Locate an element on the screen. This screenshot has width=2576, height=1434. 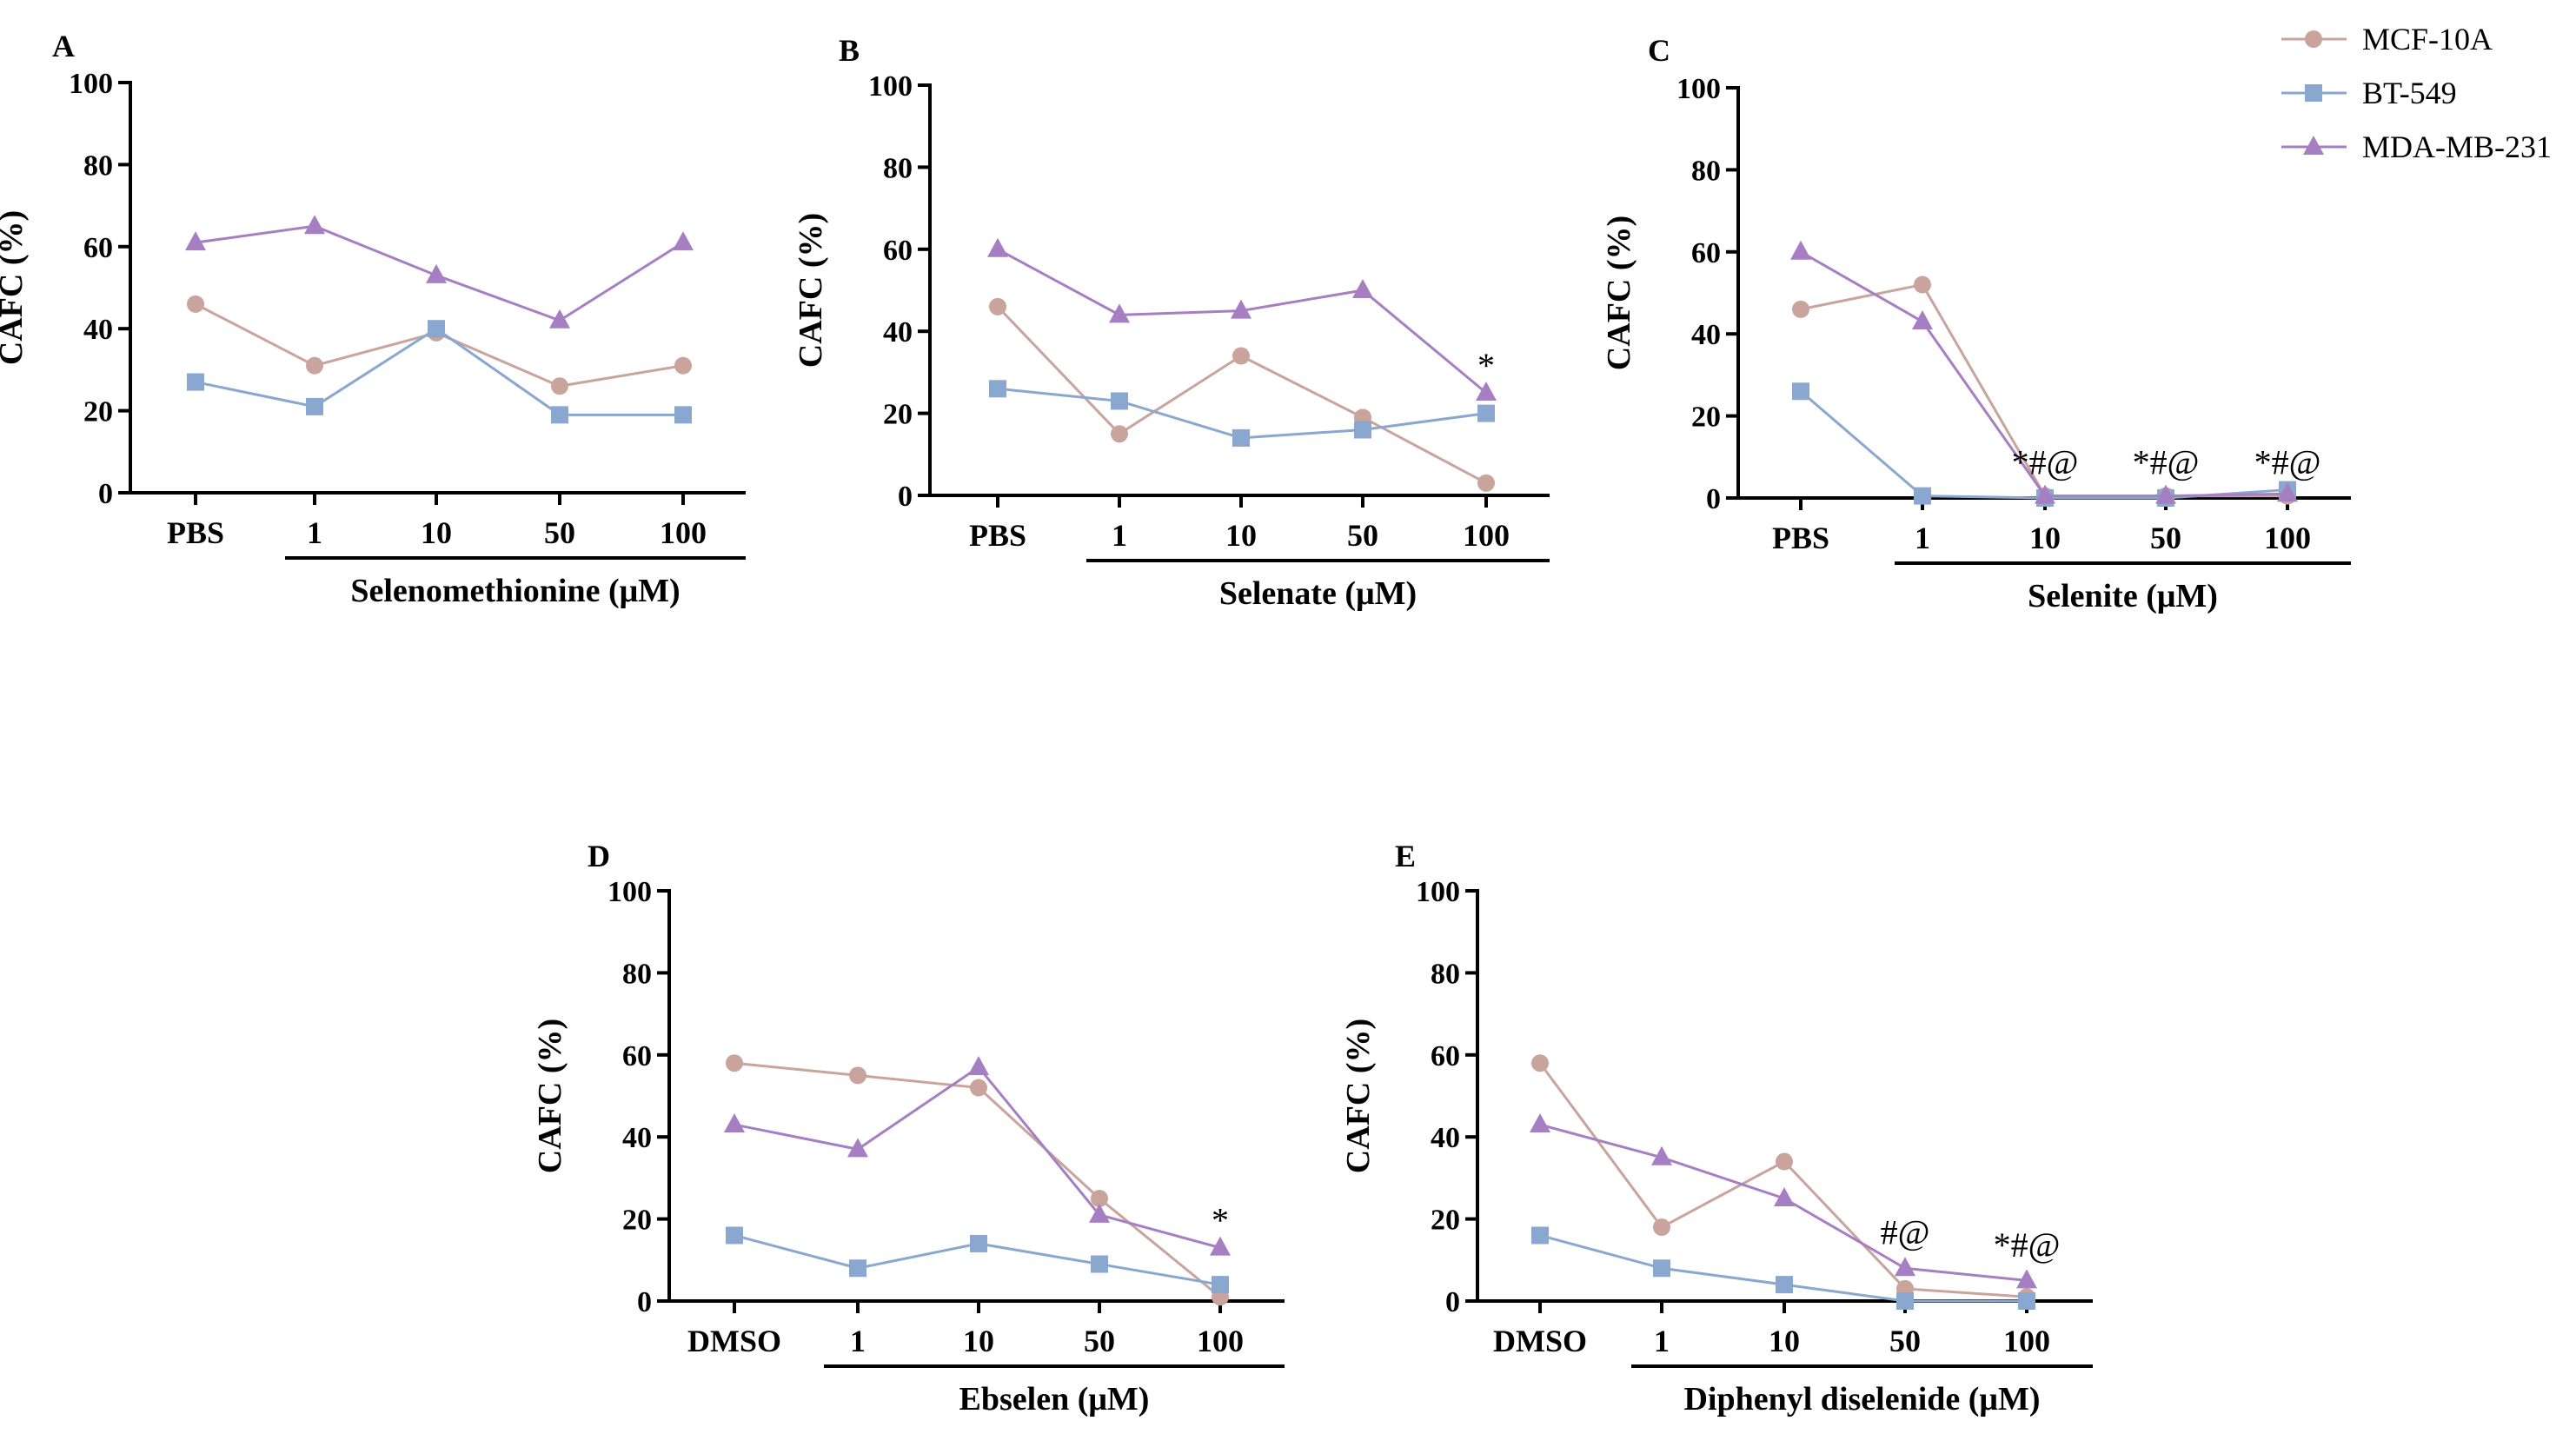
x-tick-label: PBS is located at coordinates (1801, 538).